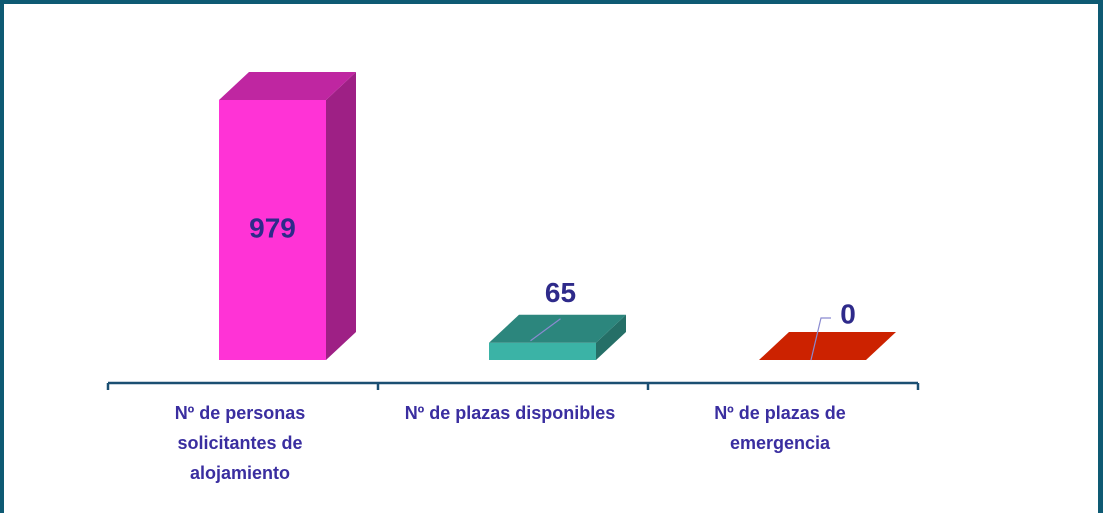 This screenshot has height=513, width=1103. I want to click on value-label: 979, so click(272, 227).